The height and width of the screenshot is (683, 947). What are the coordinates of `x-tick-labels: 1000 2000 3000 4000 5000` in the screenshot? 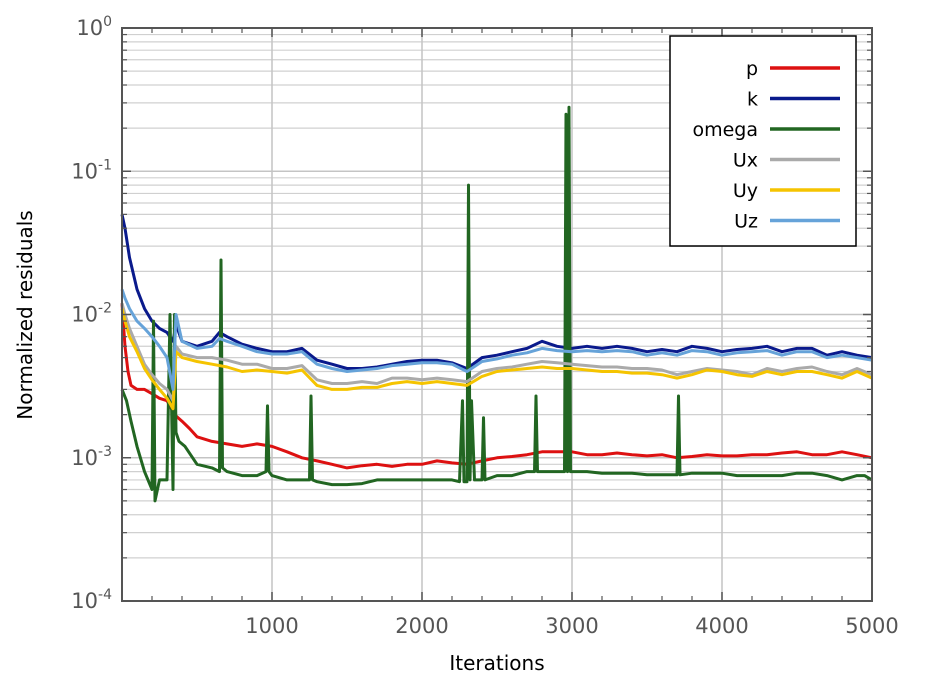 It's located at (571, 626).